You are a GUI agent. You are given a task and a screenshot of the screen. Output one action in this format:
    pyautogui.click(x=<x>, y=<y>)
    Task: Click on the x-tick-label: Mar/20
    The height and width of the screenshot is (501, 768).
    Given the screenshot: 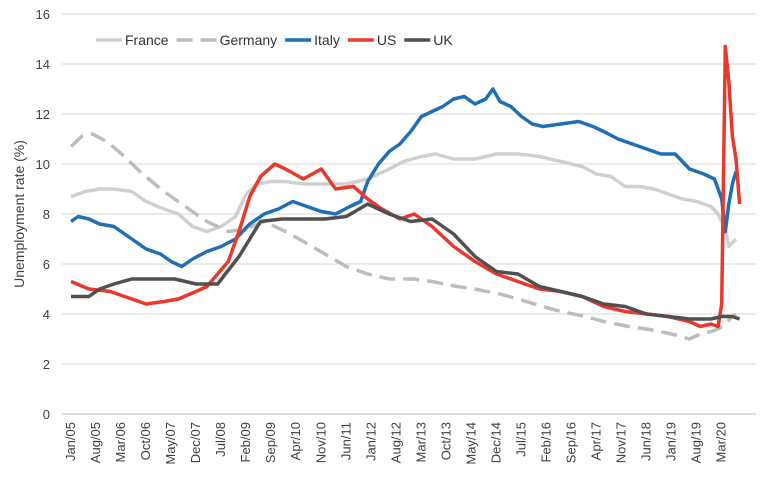 What is the action you would take?
    pyautogui.click(x=721, y=442)
    